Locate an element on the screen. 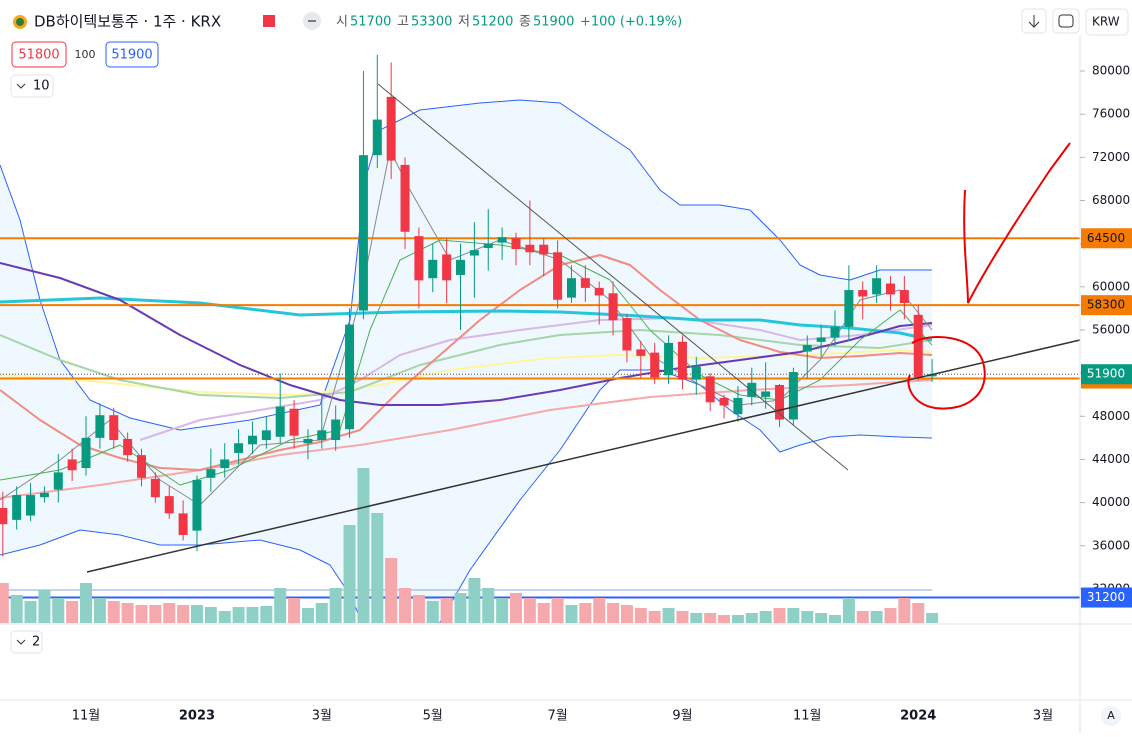  buy-box is located at coordinates (132, 54).